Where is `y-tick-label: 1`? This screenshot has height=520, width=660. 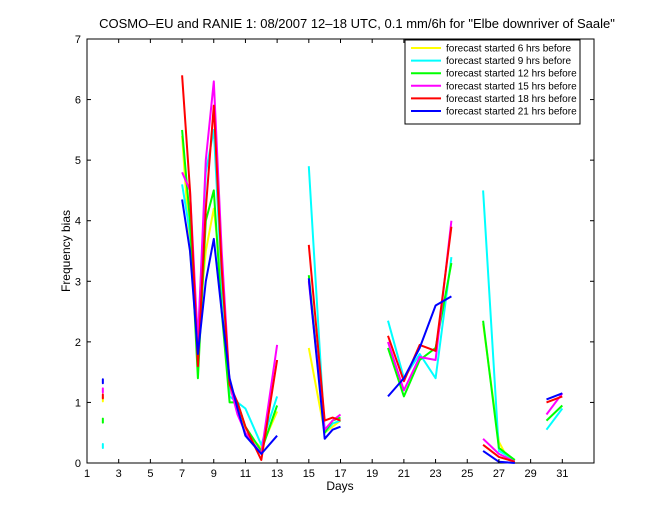
y-tick-label: 1 is located at coordinates (78, 403).